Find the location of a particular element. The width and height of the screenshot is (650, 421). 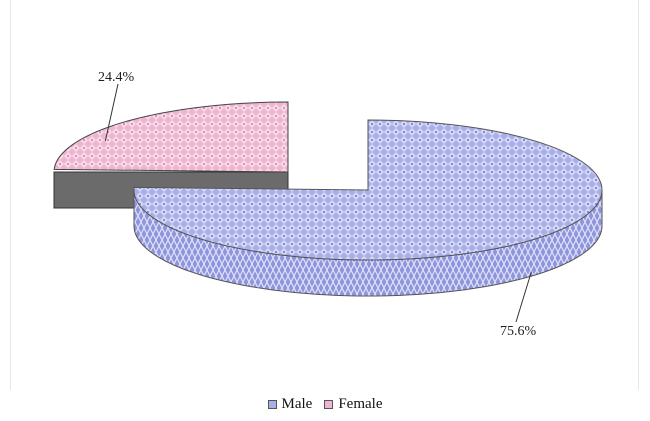

legend-label-female: Female is located at coordinates (360, 404).